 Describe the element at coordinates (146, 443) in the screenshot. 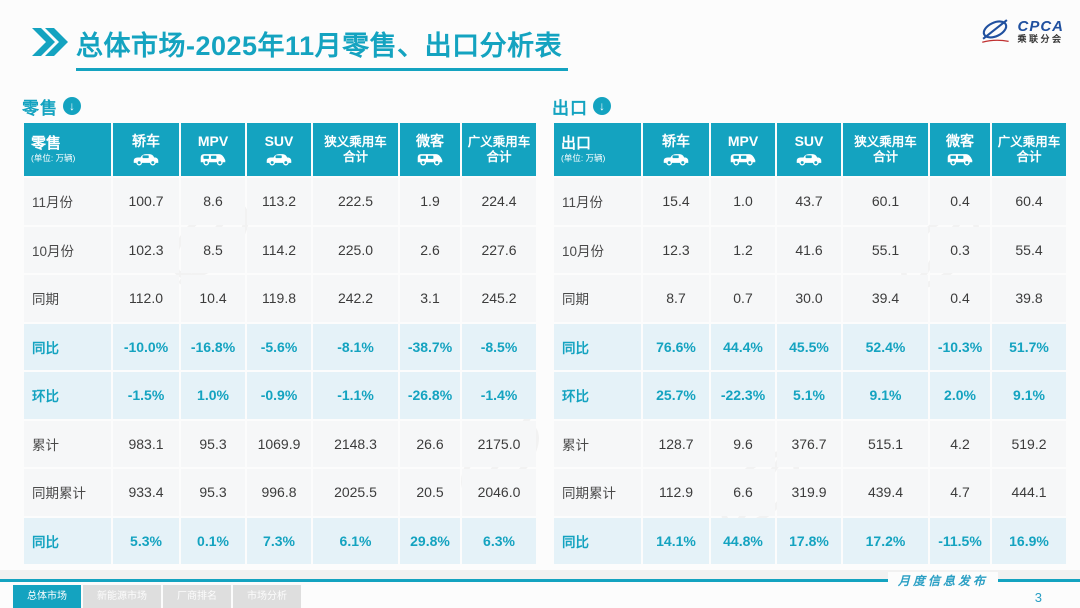

I see `table-cell: 983.1` at that location.